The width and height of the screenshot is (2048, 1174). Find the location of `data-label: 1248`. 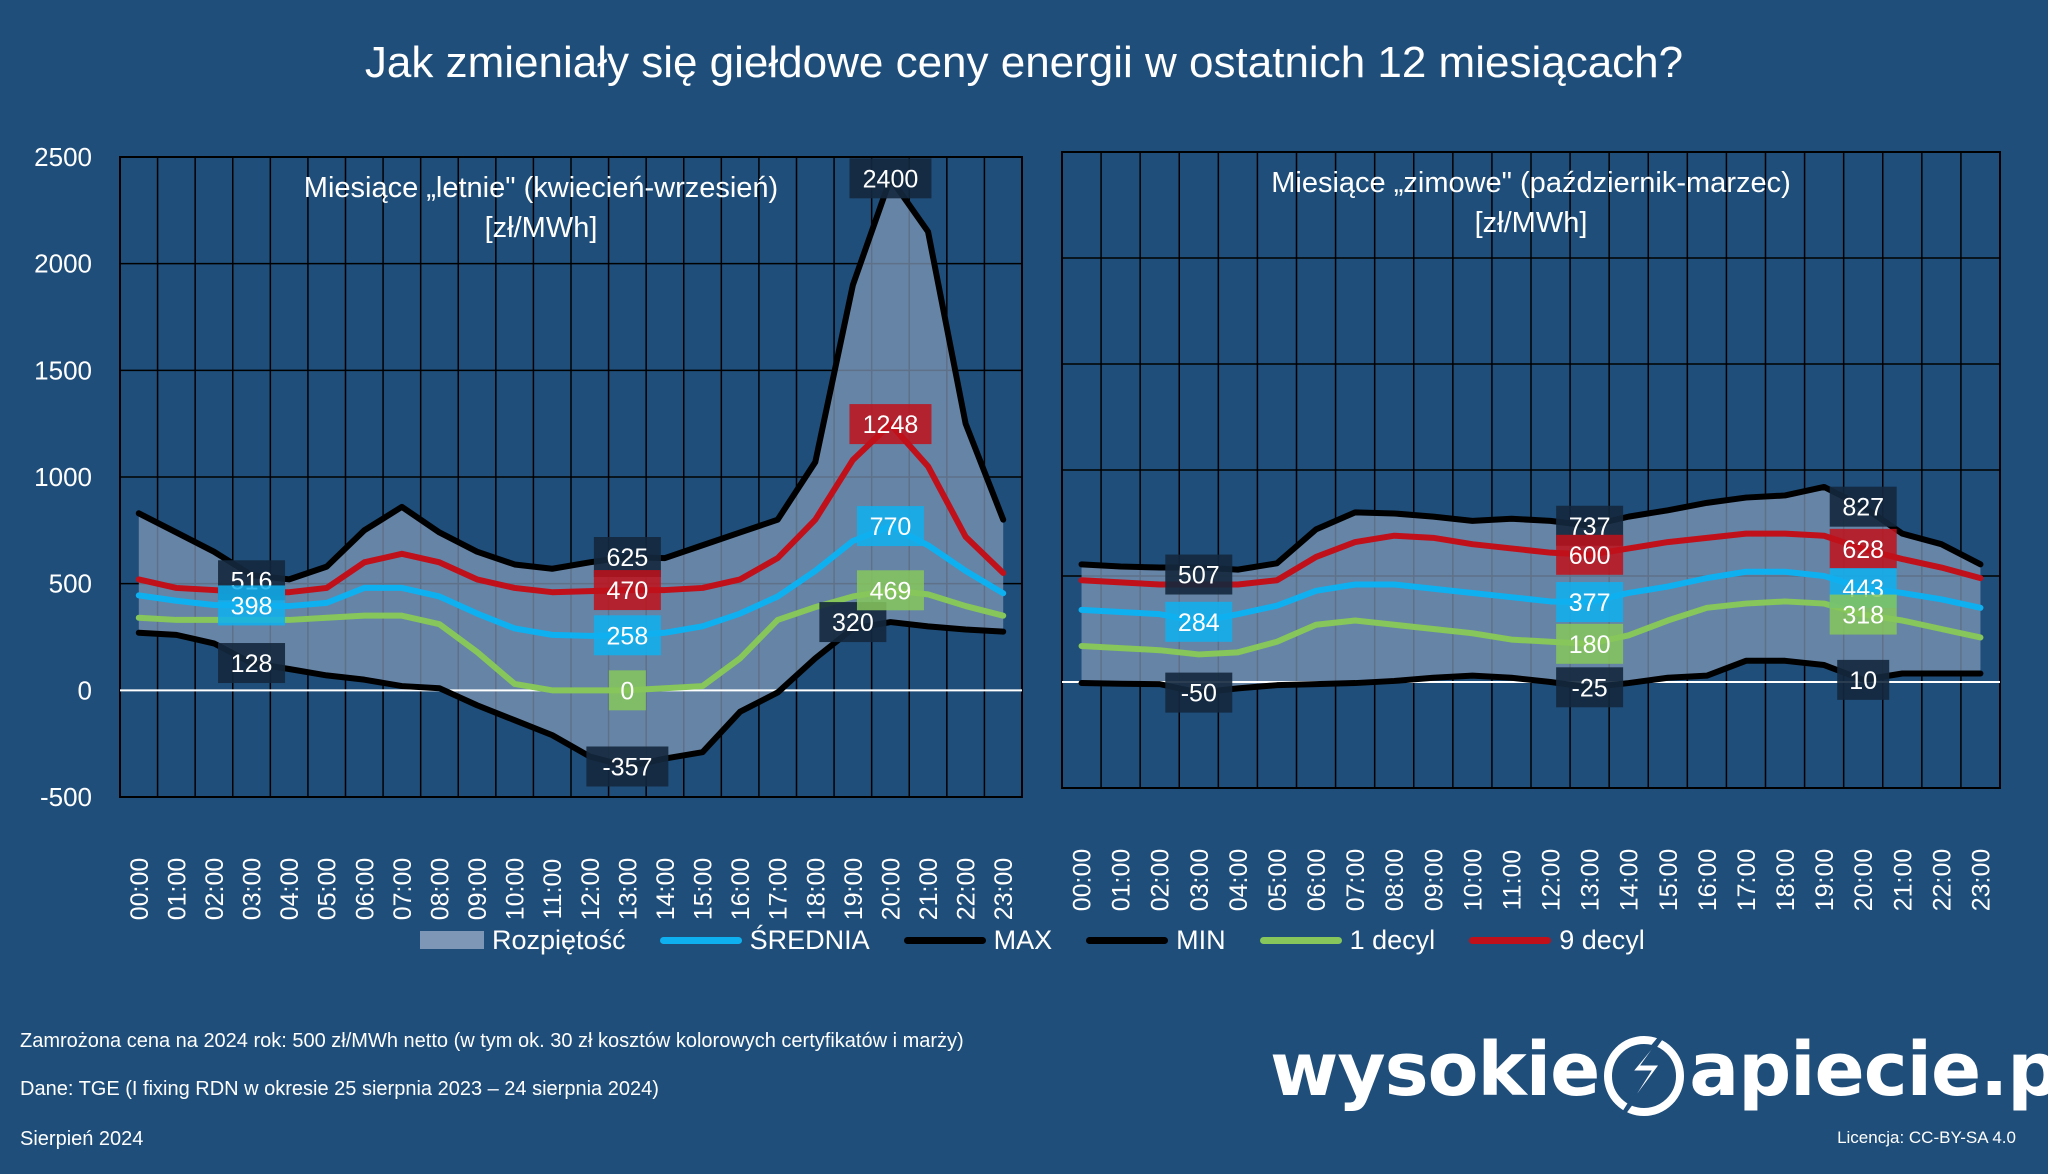

data-label: 1248 is located at coordinates (891, 425).